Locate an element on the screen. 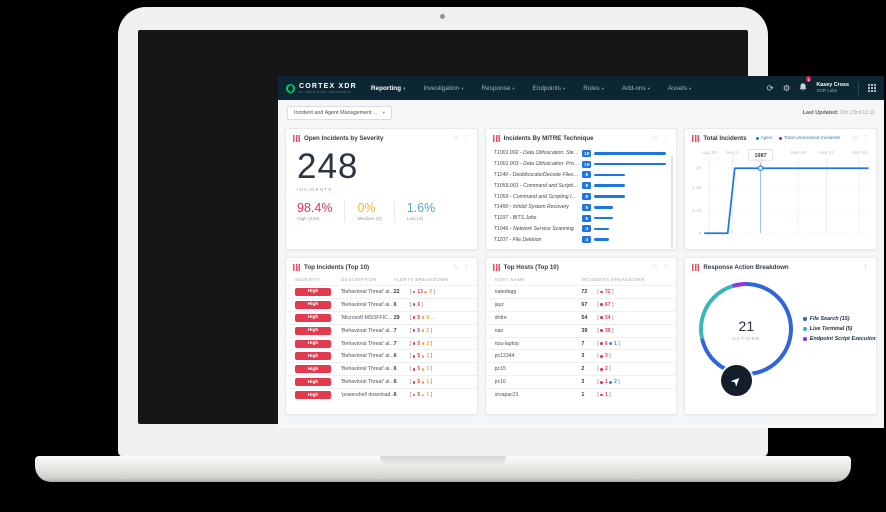 The image size is (886, 512). breakdown: [3] is located at coordinates (604, 356).